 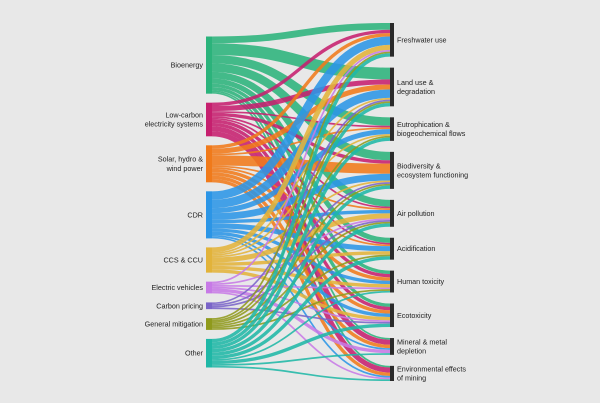 I want to click on target-label-ecotox-line-1: Ecotoxicity, so click(x=414, y=315).